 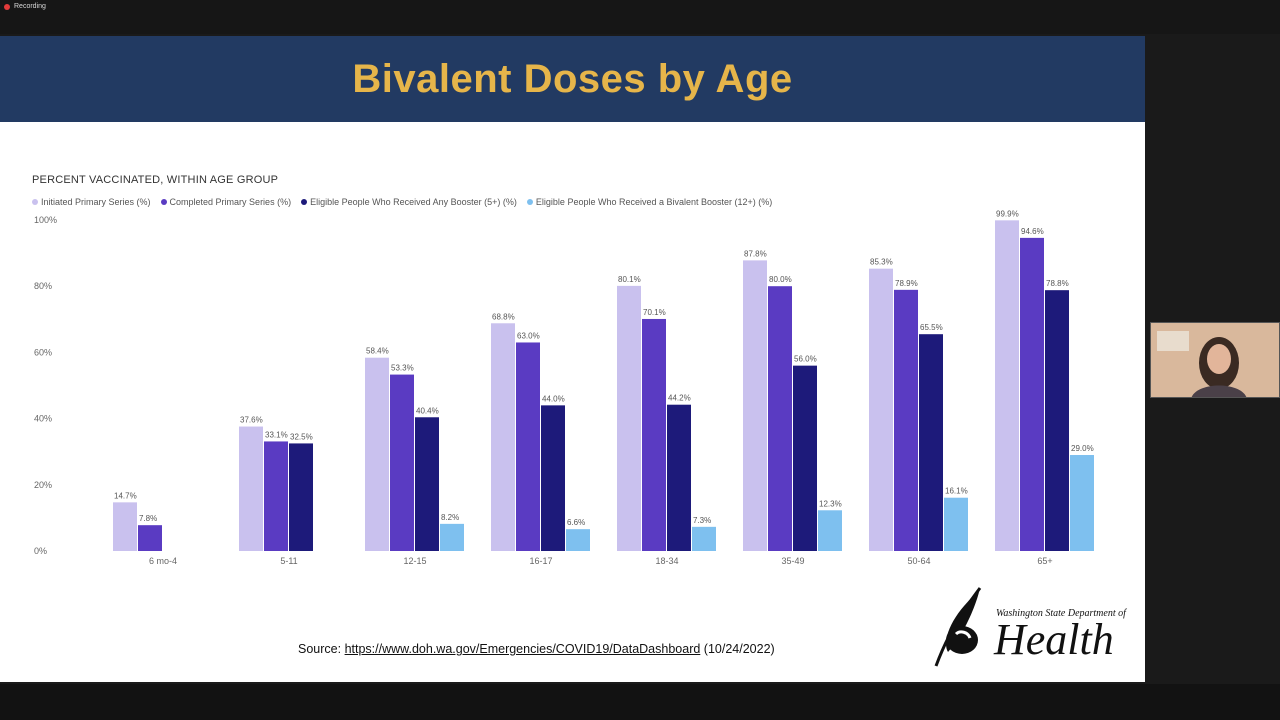 What do you see at coordinates (125, 495) in the screenshot?
I see `data-label: 14.7%` at bounding box center [125, 495].